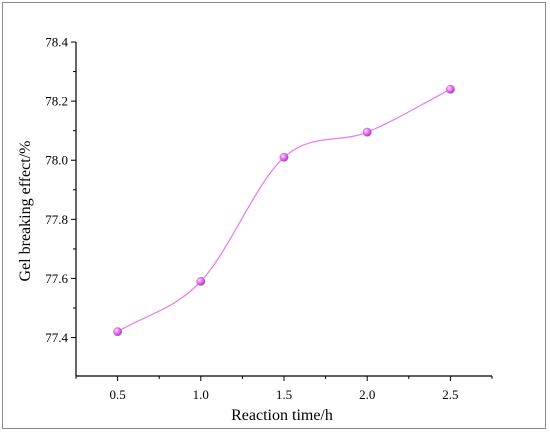 The height and width of the screenshot is (433, 550). I want to click on y-tick-label: 78.4, so click(56, 42).